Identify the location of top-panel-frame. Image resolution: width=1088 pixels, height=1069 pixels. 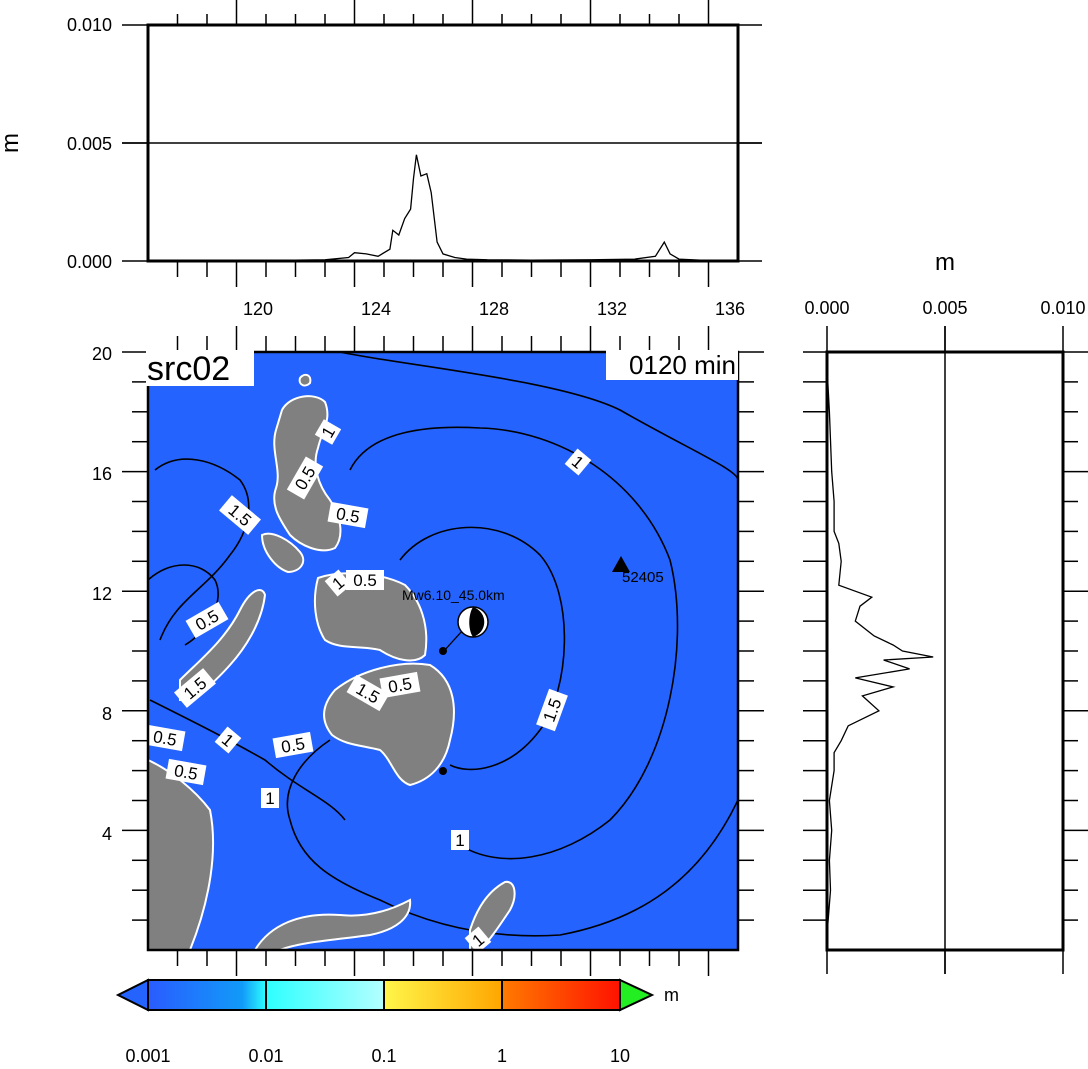
(443, 143).